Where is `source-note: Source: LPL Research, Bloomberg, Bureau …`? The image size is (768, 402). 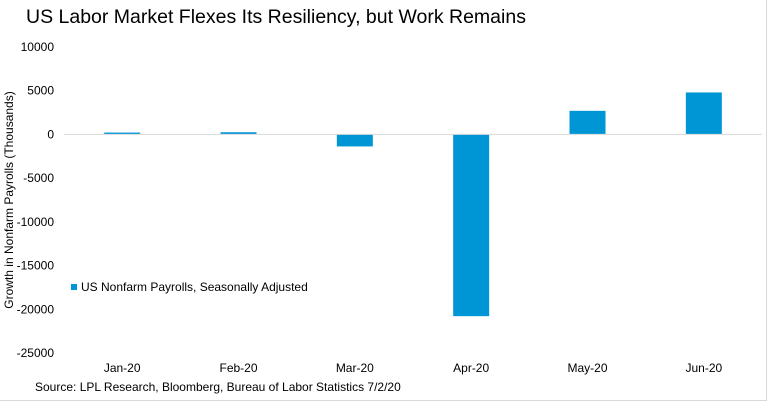 source-note: Source: LPL Research, Bloomberg, Bureau … is located at coordinates (218, 387).